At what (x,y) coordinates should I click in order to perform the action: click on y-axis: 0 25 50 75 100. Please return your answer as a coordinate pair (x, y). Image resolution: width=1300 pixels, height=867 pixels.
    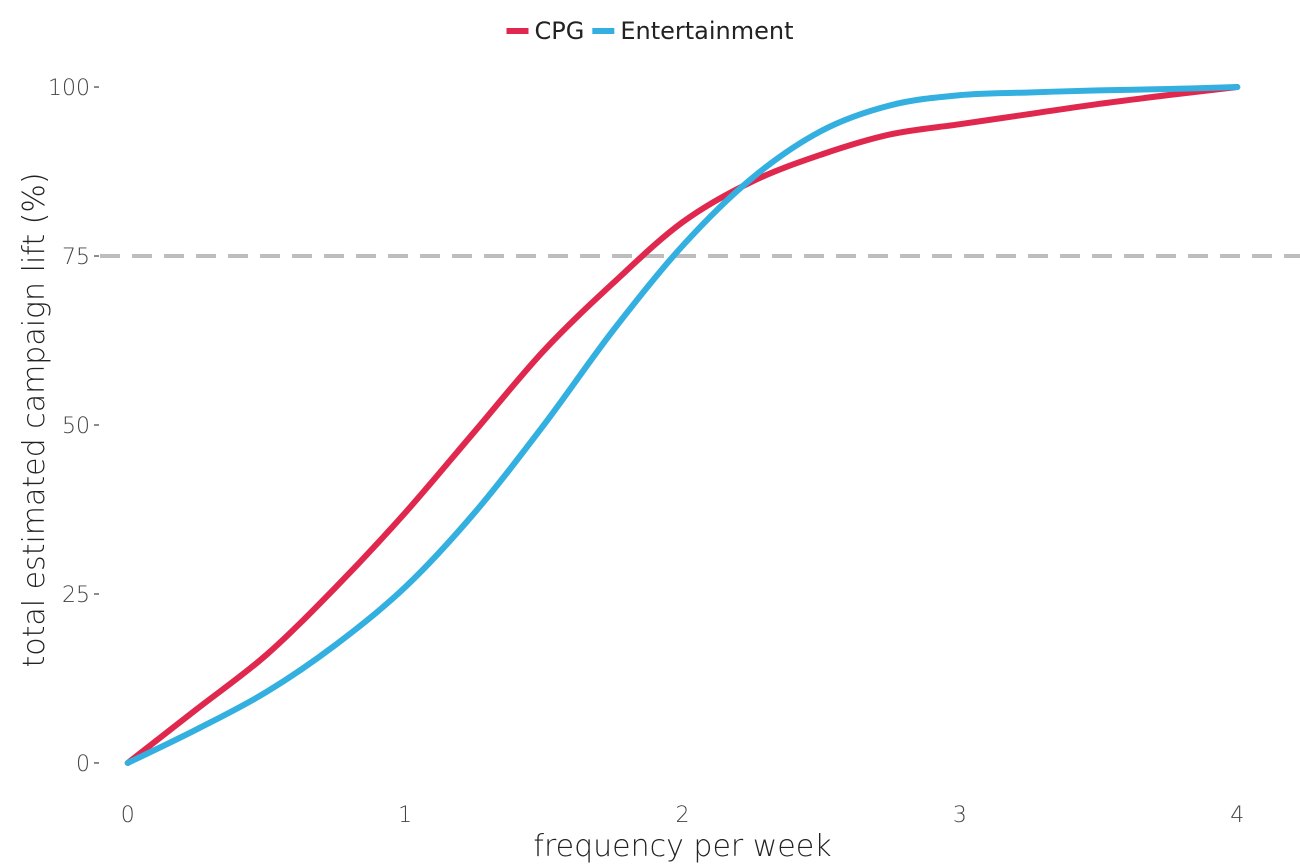
    Looking at the image, I should click on (73, 426).